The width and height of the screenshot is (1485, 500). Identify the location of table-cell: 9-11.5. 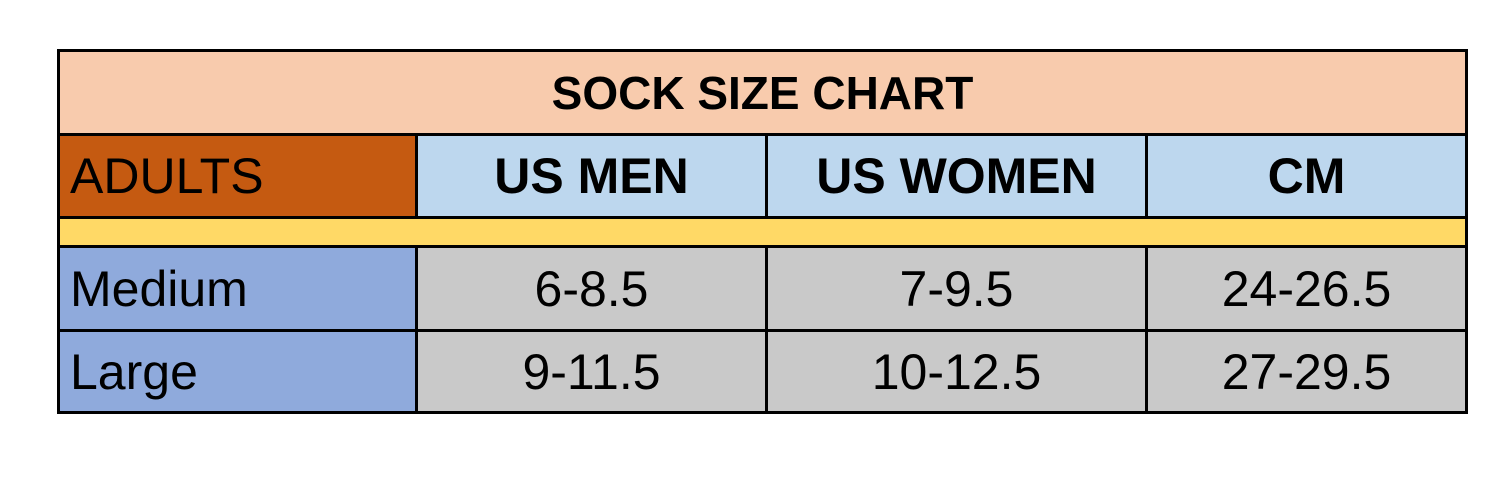
(591, 371).